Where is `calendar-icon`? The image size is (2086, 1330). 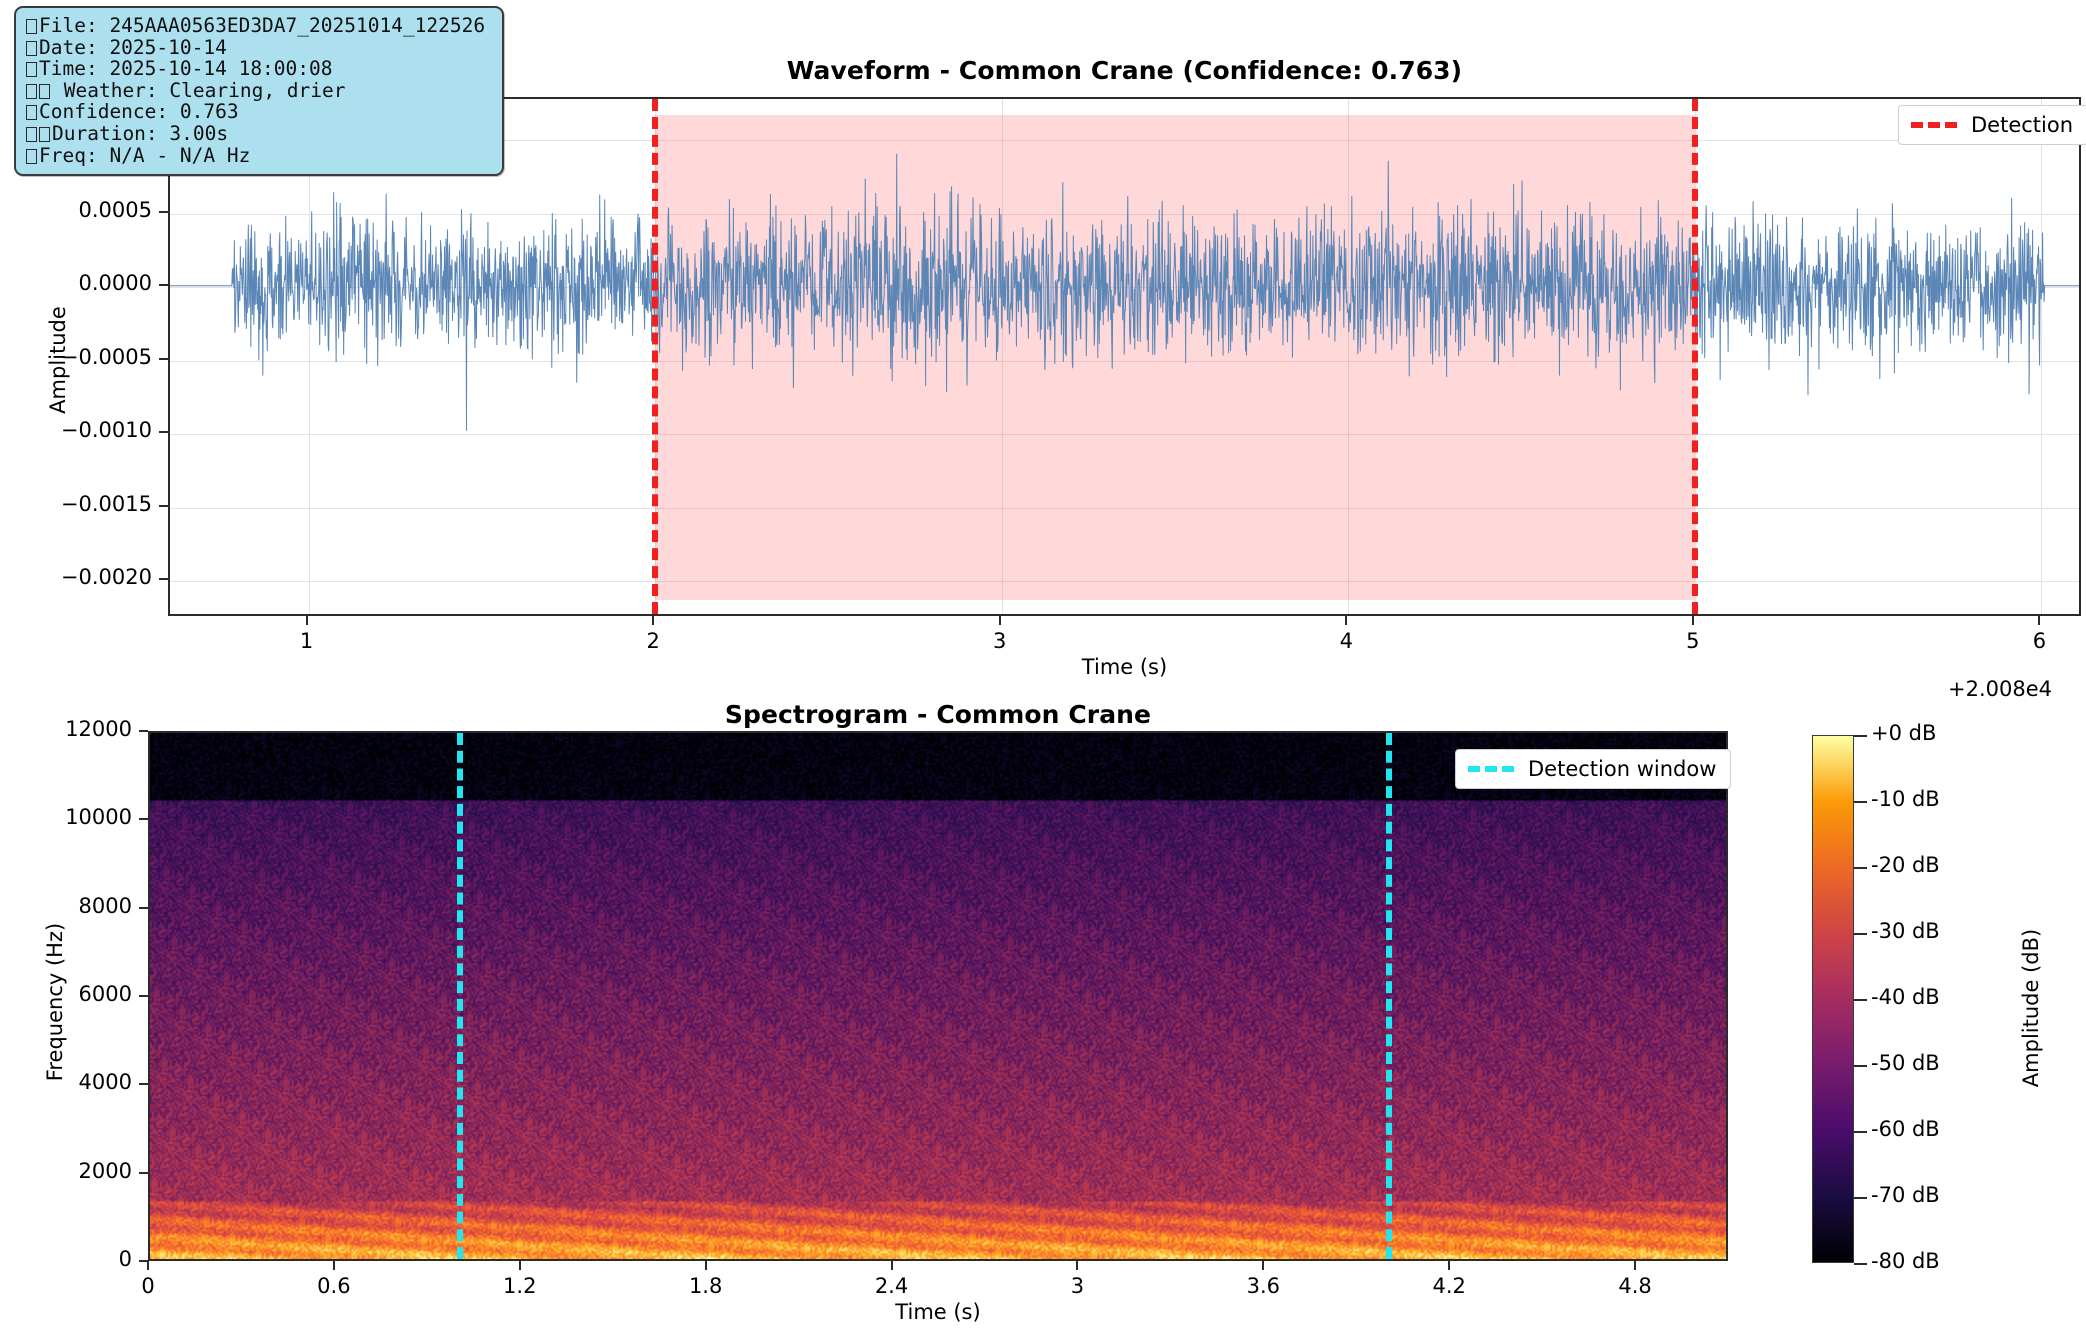 calendar-icon is located at coordinates (31, 48).